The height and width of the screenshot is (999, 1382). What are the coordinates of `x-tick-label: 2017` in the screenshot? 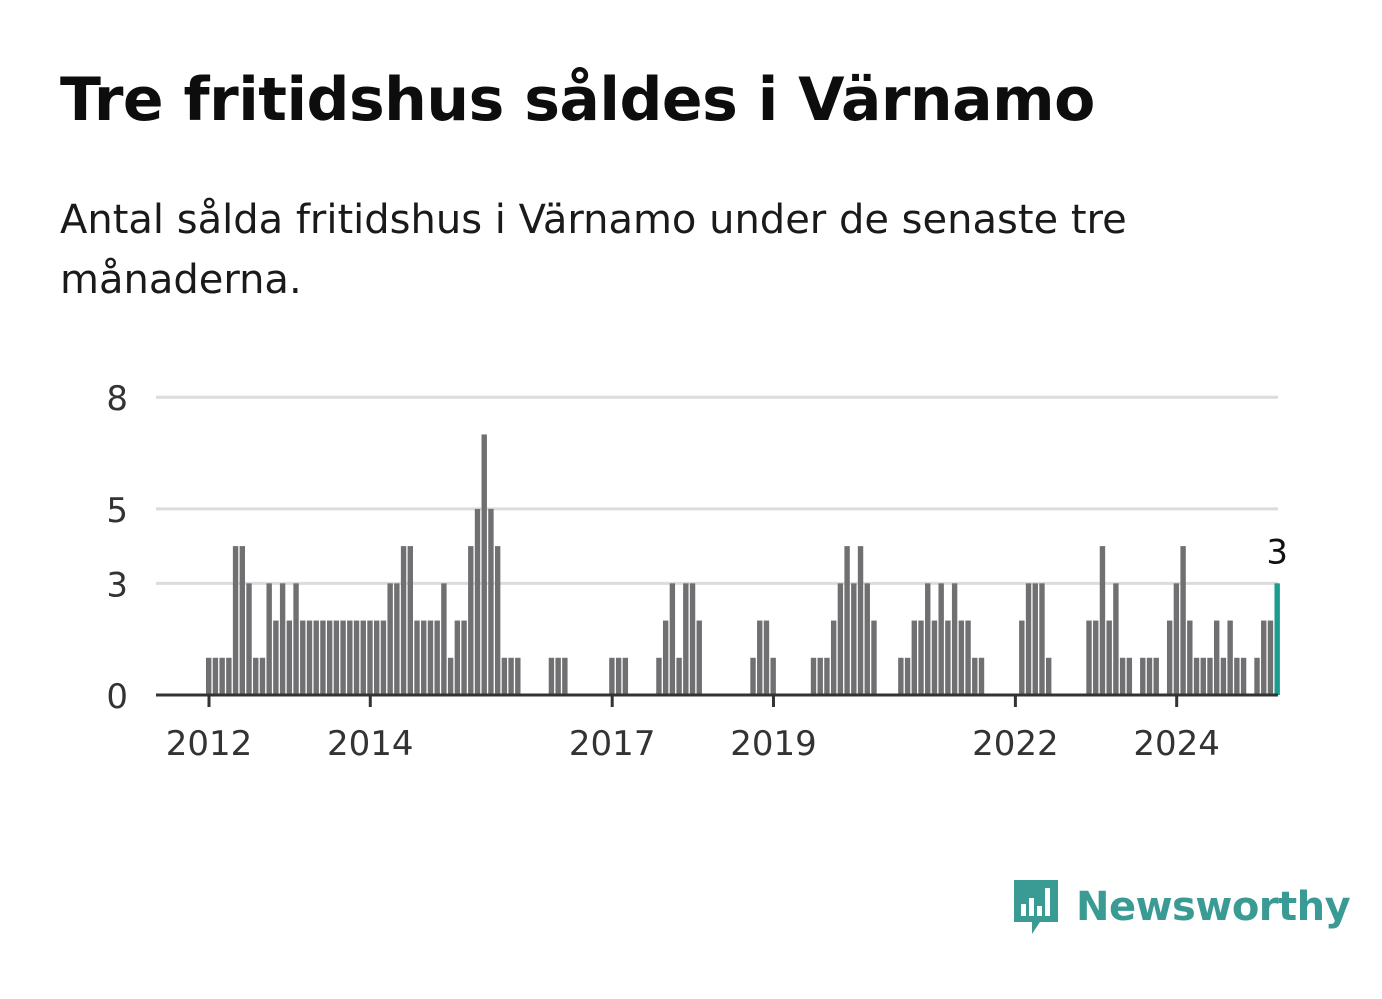 It's located at (612, 744).